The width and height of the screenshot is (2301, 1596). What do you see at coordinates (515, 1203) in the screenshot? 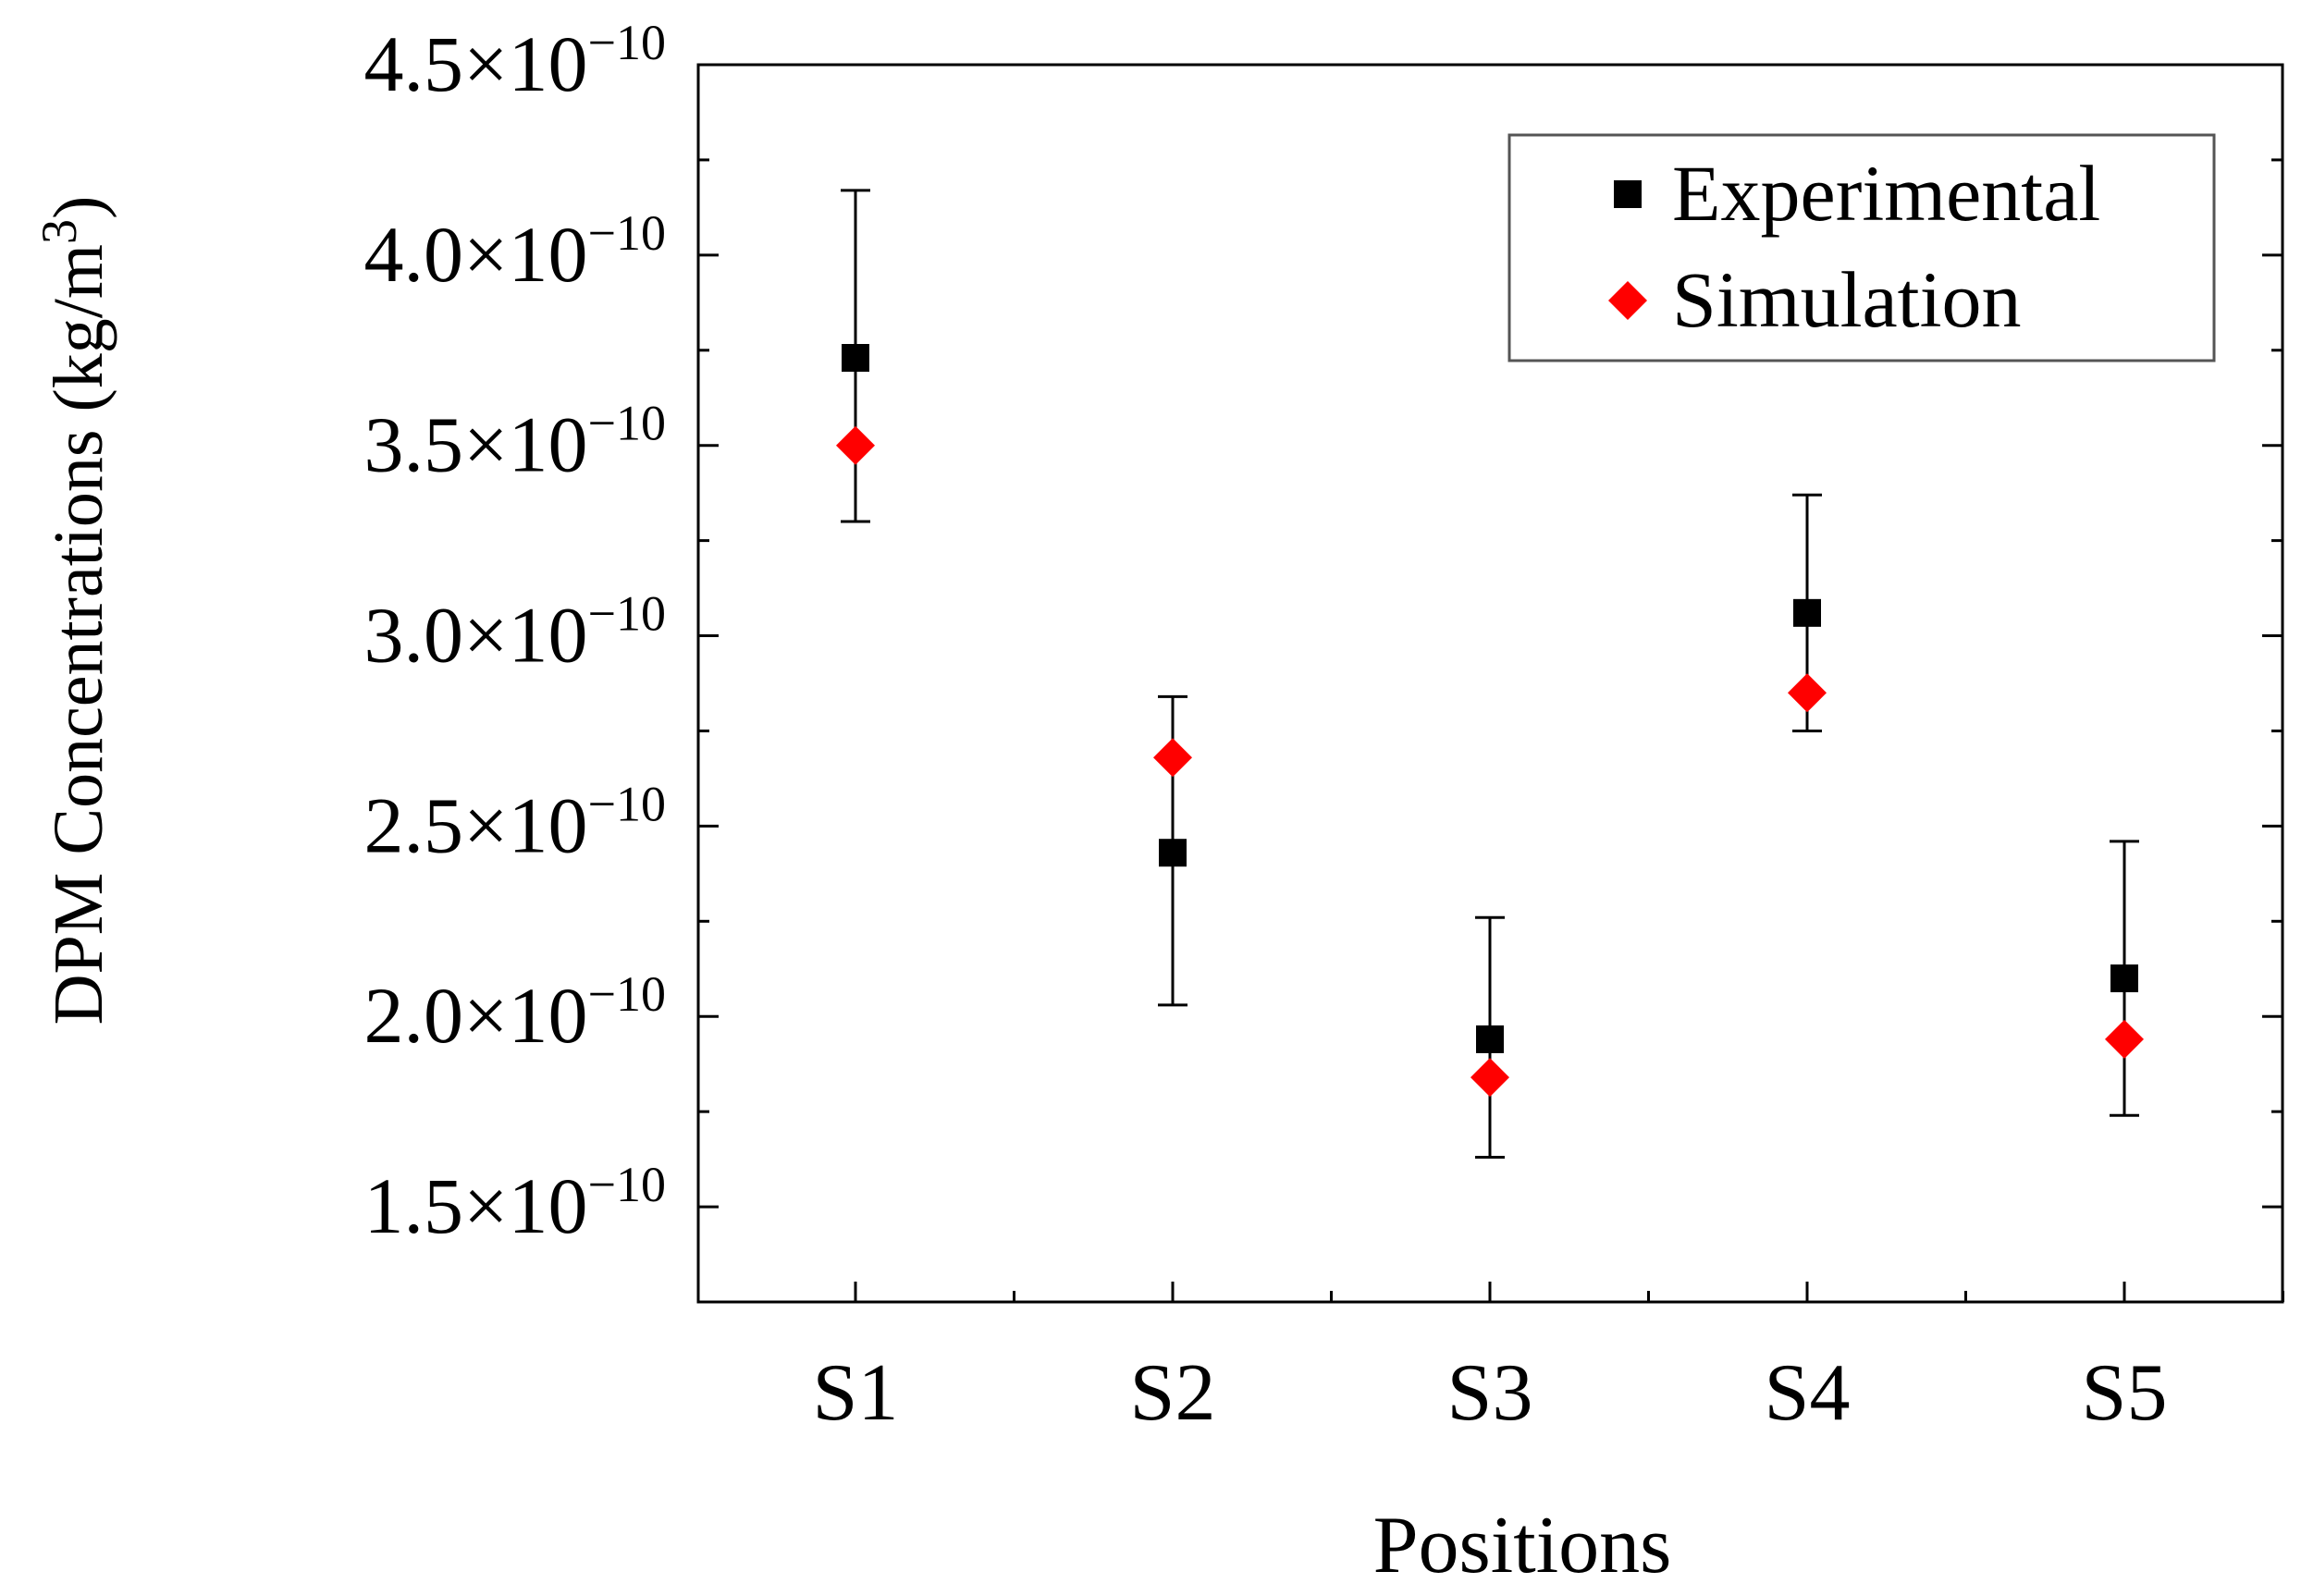
I see `y-tick-label: 1.5×10⁻¹⁰` at bounding box center [515, 1203].